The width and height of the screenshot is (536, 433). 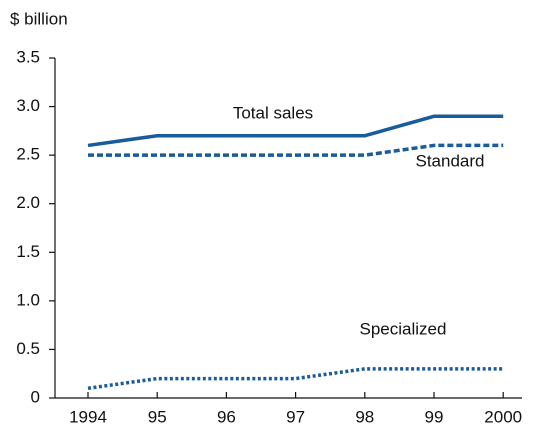 What do you see at coordinates (88, 416) in the screenshot?
I see `x-tick-label: 1994` at bounding box center [88, 416].